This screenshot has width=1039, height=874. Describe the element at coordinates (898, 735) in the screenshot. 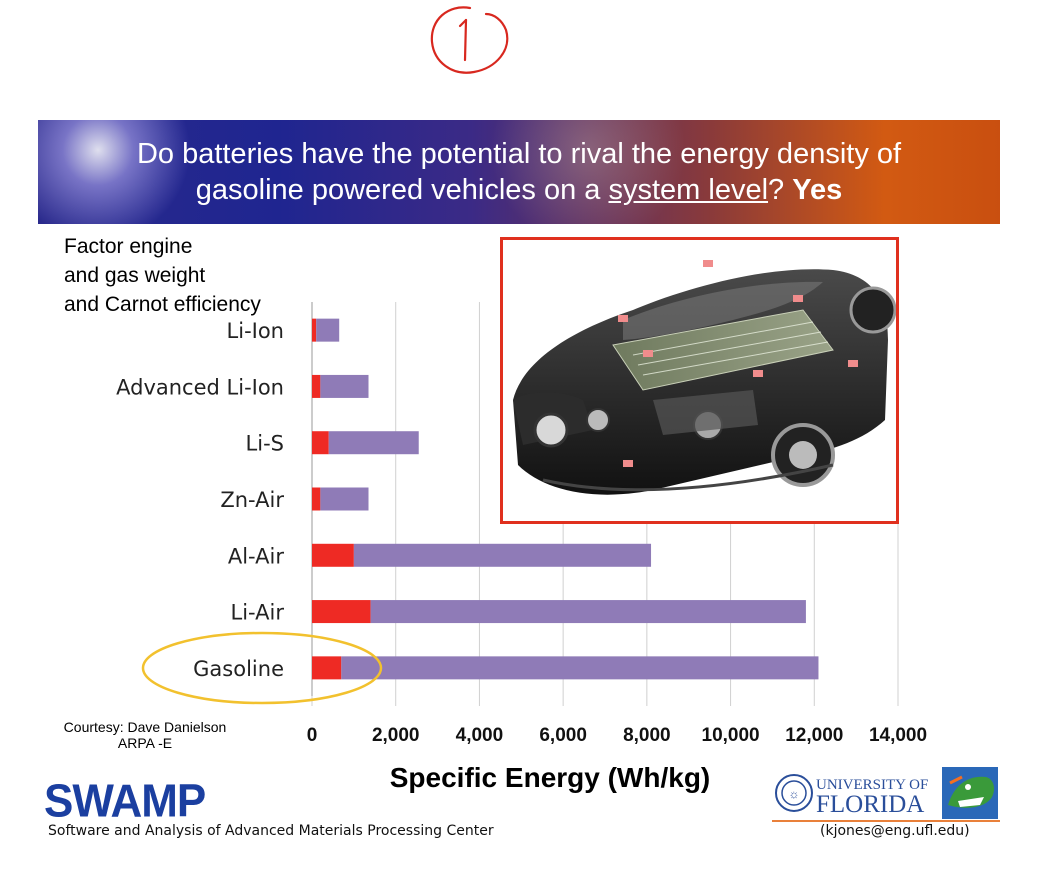

I see `x-tick-label: 14,000` at that location.